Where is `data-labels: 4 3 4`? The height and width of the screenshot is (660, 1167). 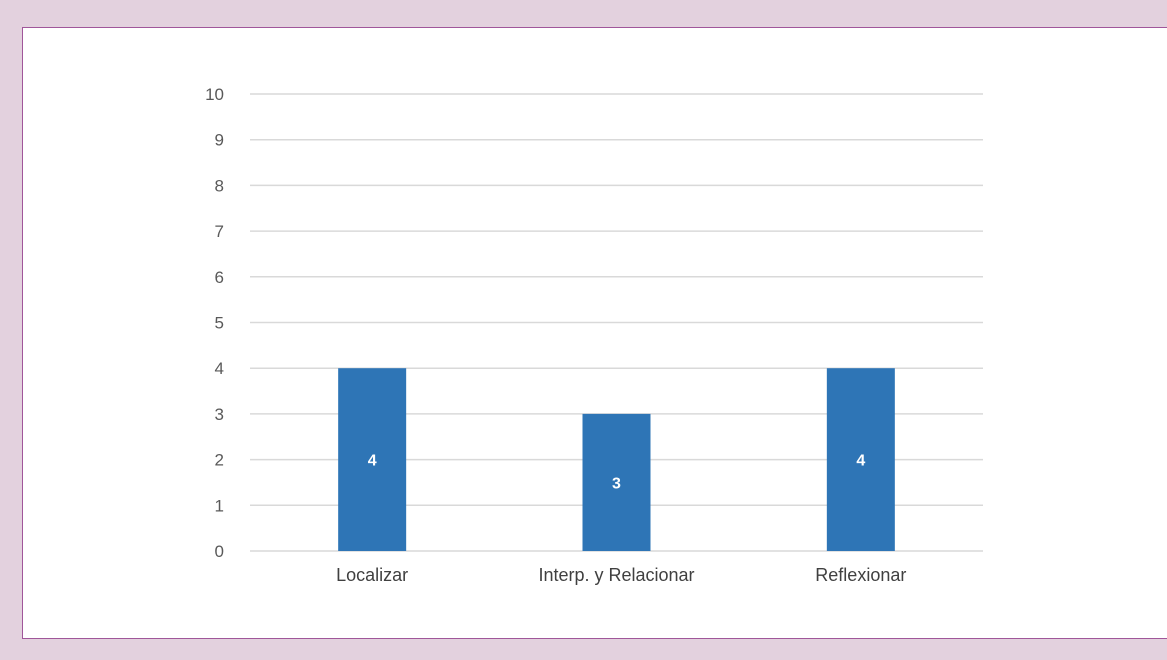 data-labels: 4 3 4 is located at coordinates (617, 473).